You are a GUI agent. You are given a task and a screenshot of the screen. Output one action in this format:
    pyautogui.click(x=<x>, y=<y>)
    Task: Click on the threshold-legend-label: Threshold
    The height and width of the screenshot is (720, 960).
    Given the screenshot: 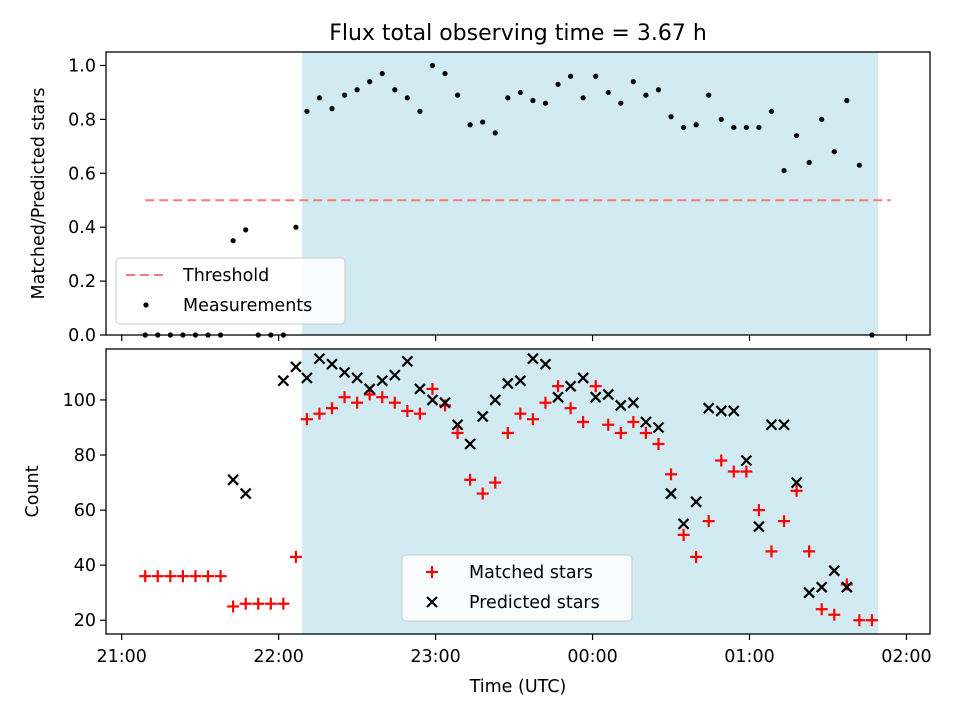 What is the action you would take?
    pyautogui.click(x=225, y=276)
    